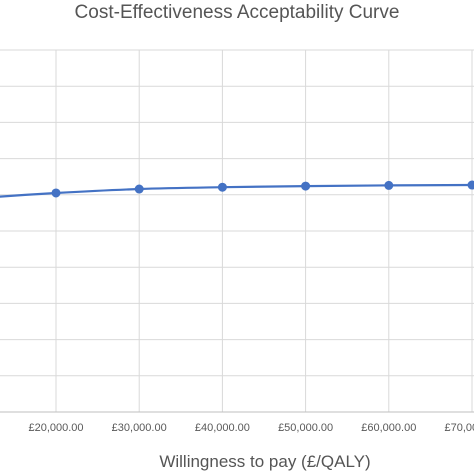  What do you see at coordinates (305, 428) in the screenshot?
I see `x-tick-label: £50,000.00` at bounding box center [305, 428].